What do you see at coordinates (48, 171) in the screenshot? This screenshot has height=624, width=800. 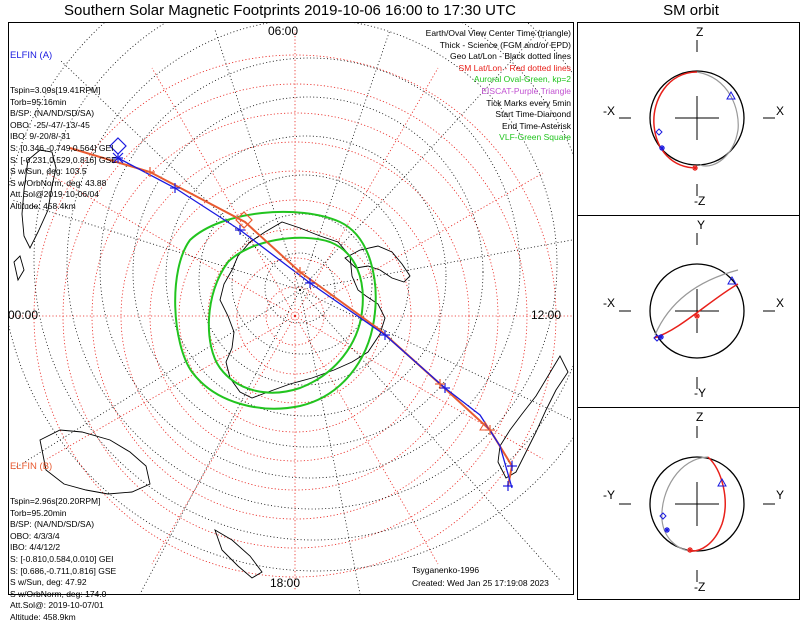 I see `elfin-a-line: S w/Sun, deg: 103.5` at bounding box center [48, 171].